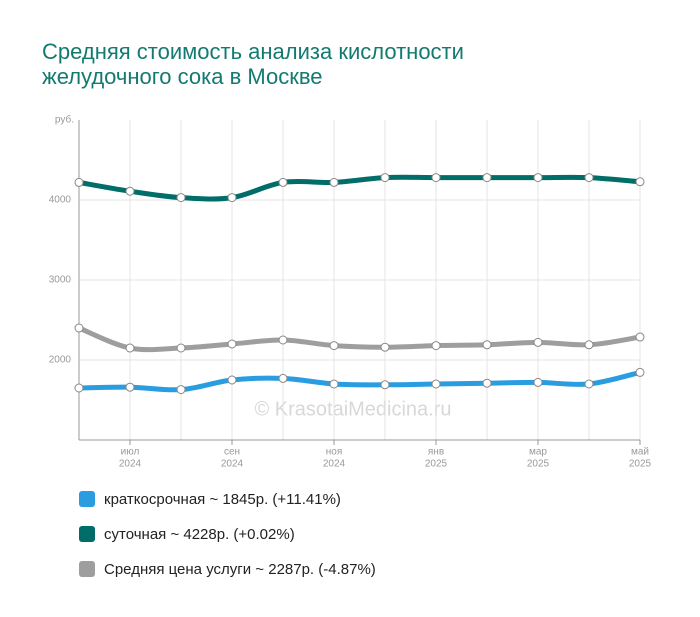  I want to click on y-tick-label: 2000, so click(60, 360).